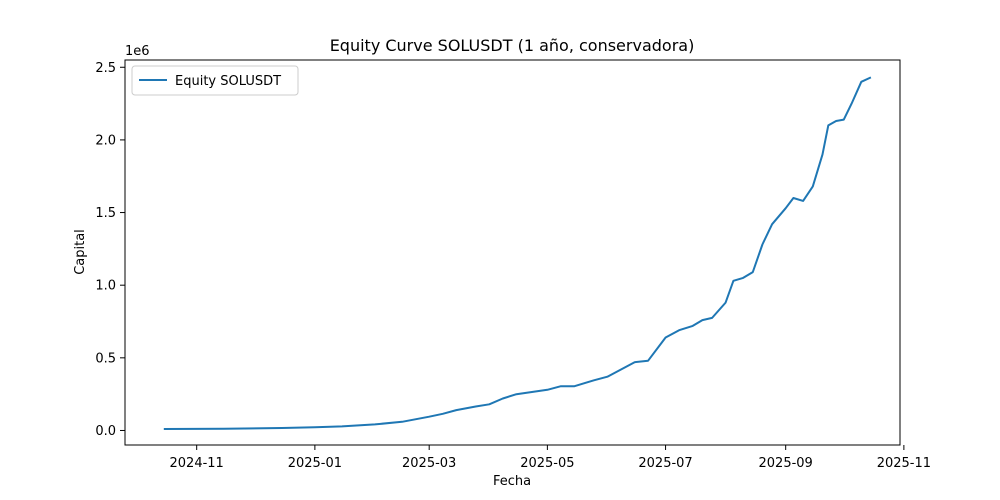 The width and height of the screenshot is (1000, 500). Describe the element at coordinates (786, 463) in the screenshot. I see `x-tick-label: 2025-09` at that location.